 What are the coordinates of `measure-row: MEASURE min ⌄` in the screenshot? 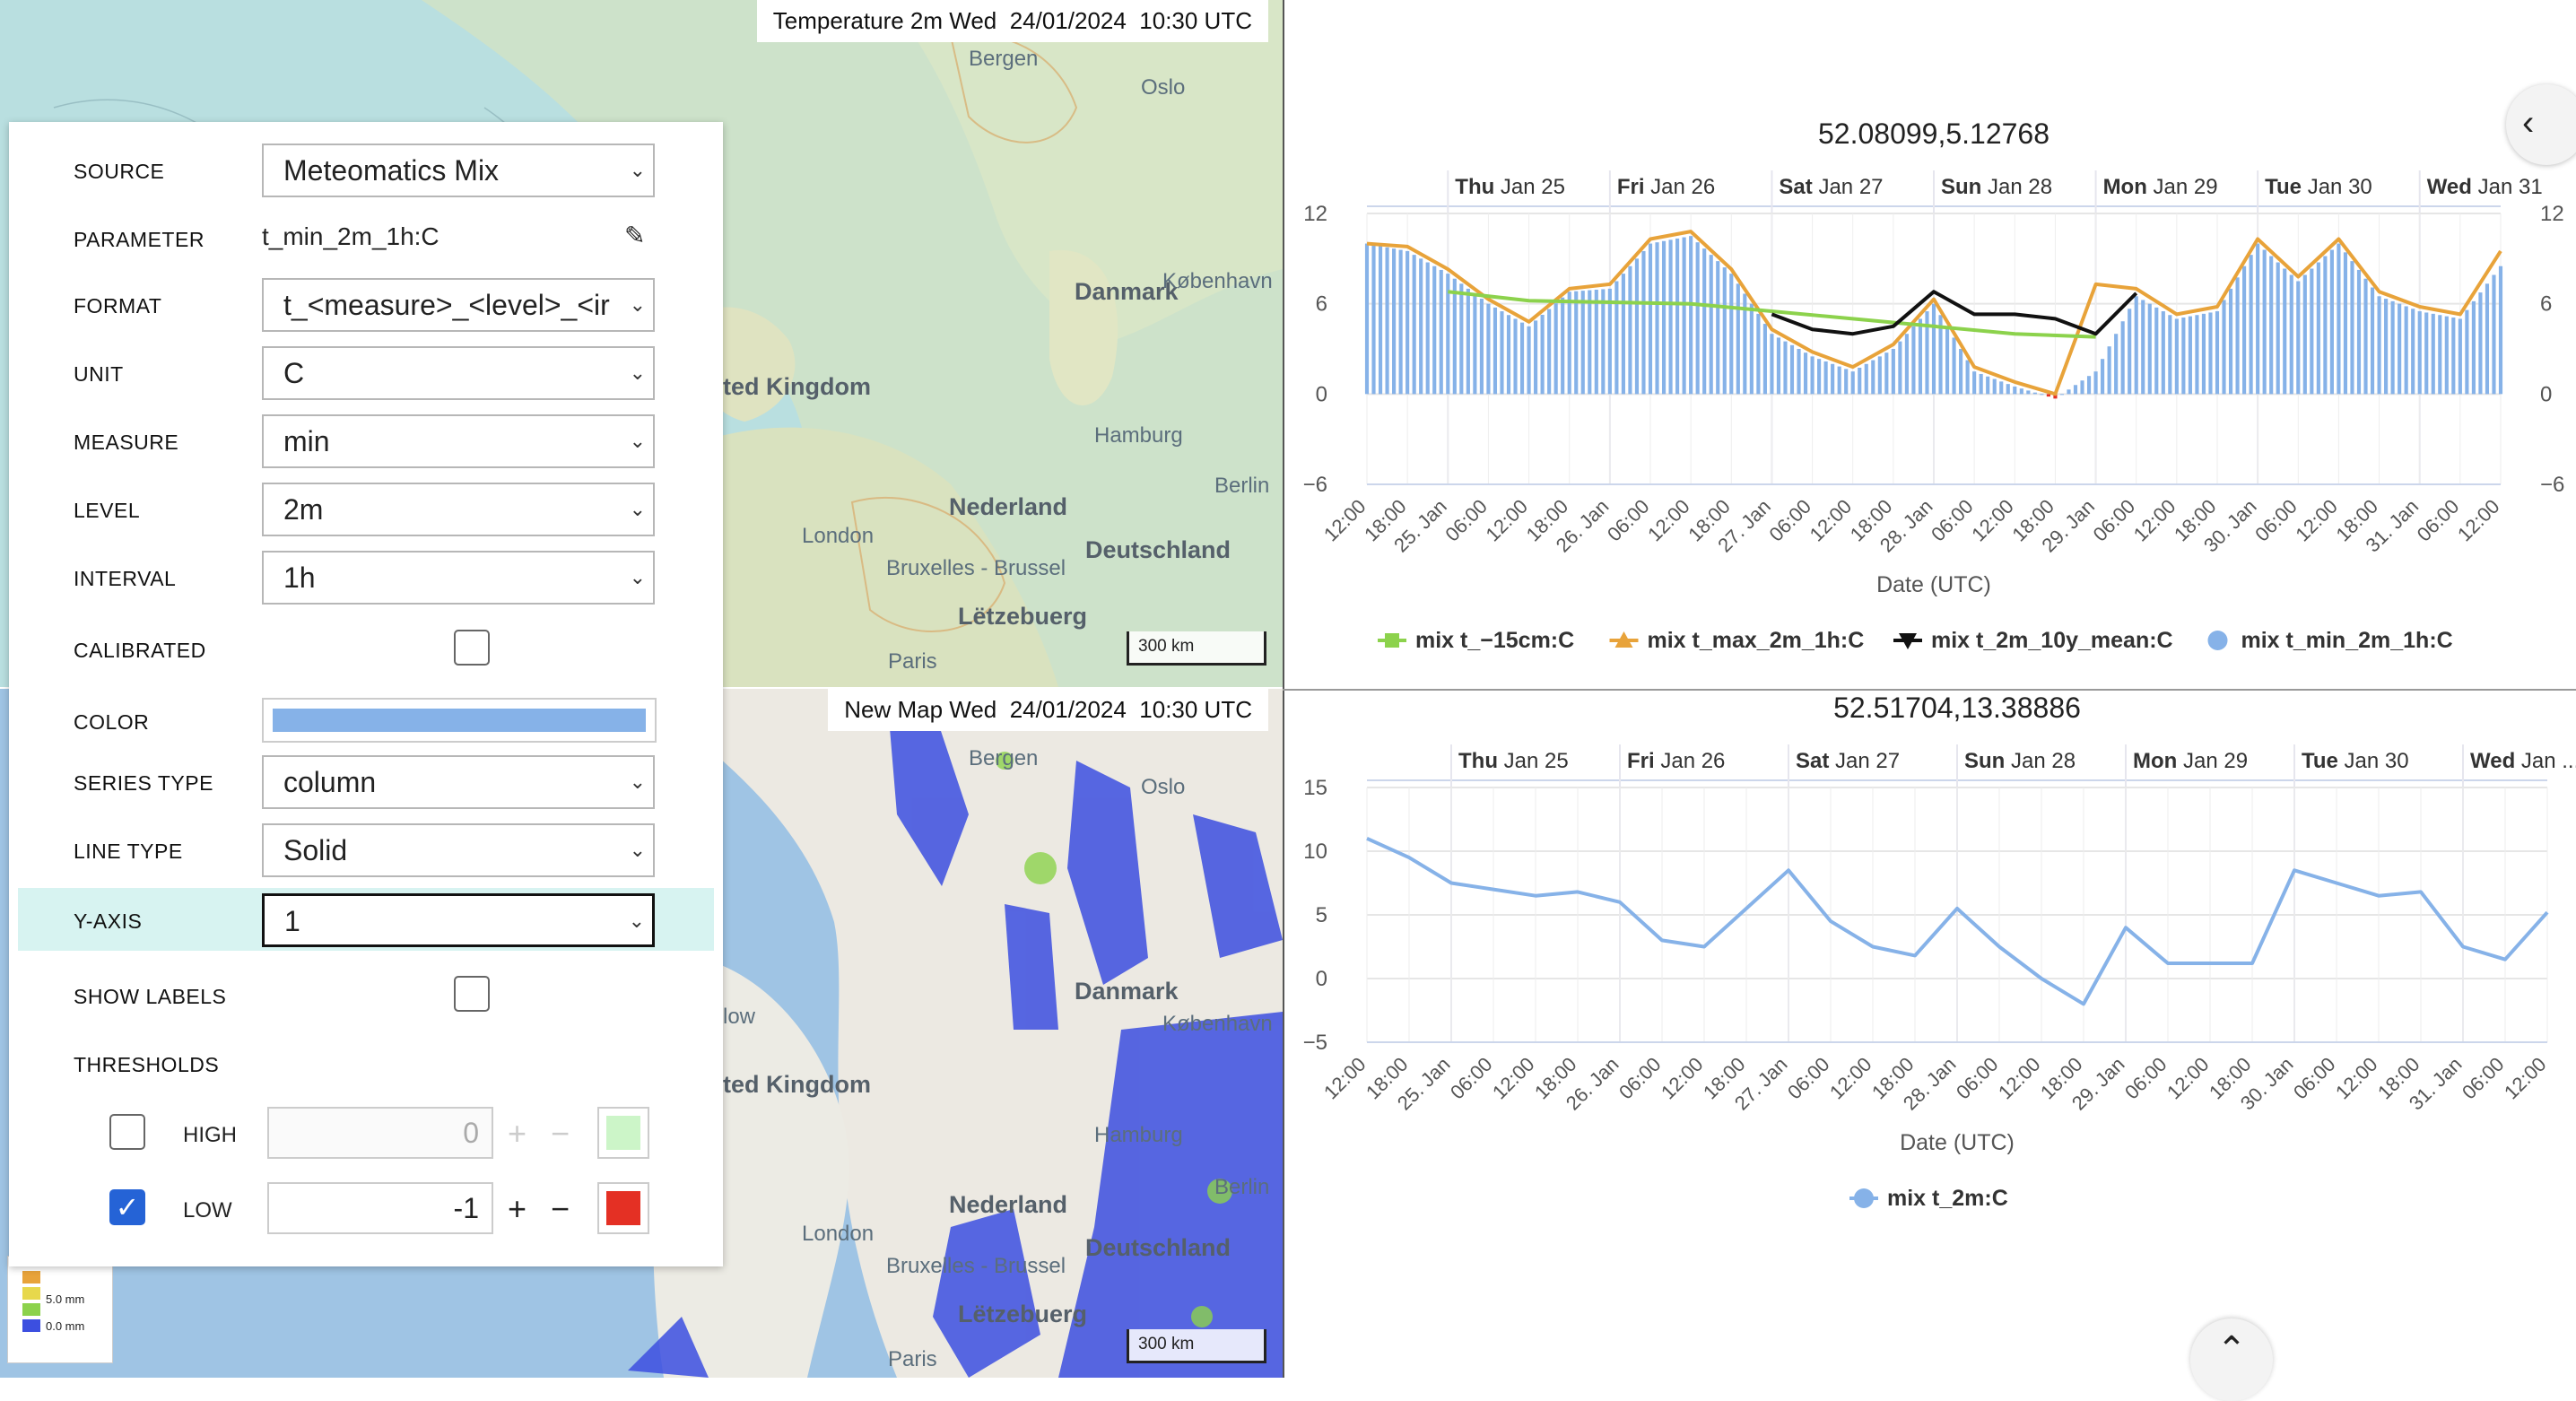 It's located at (366, 441).